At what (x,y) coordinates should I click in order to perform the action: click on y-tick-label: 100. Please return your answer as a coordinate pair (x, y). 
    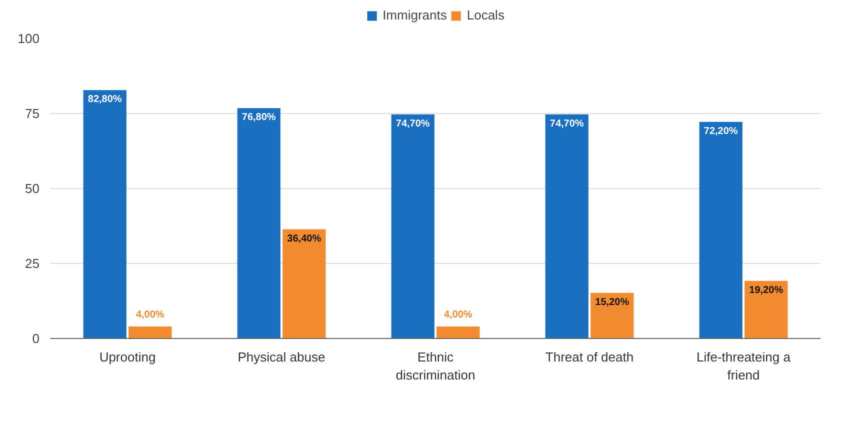
    Looking at the image, I should click on (29, 38).